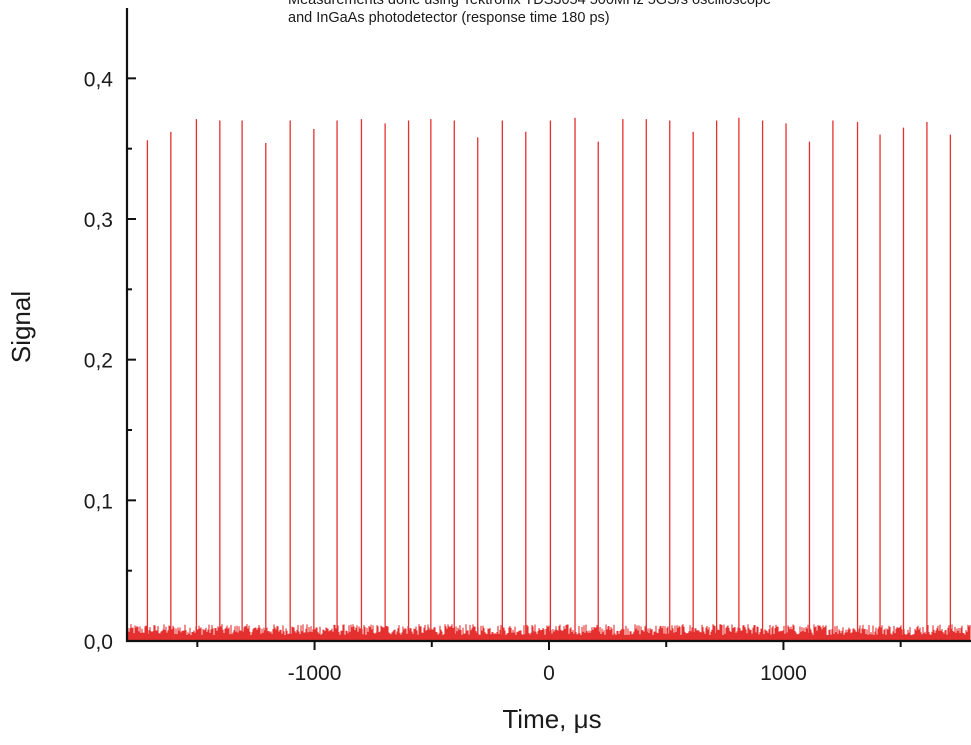 This screenshot has height=745, width=971. What do you see at coordinates (549, 632) in the screenshot?
I see `baseline-noise` at bounding box center [549, 632].